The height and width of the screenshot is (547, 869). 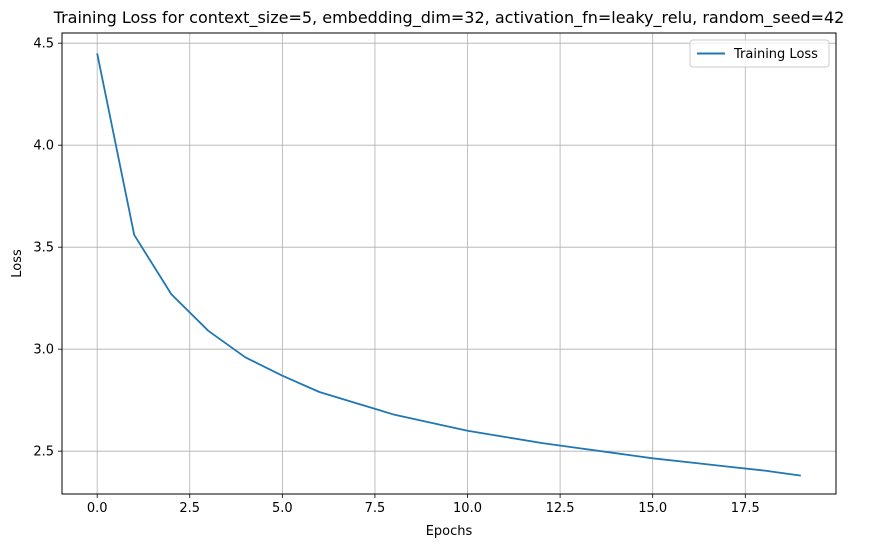 I want to click on x-tick-label: 5.0, so click(x=282, y=508).